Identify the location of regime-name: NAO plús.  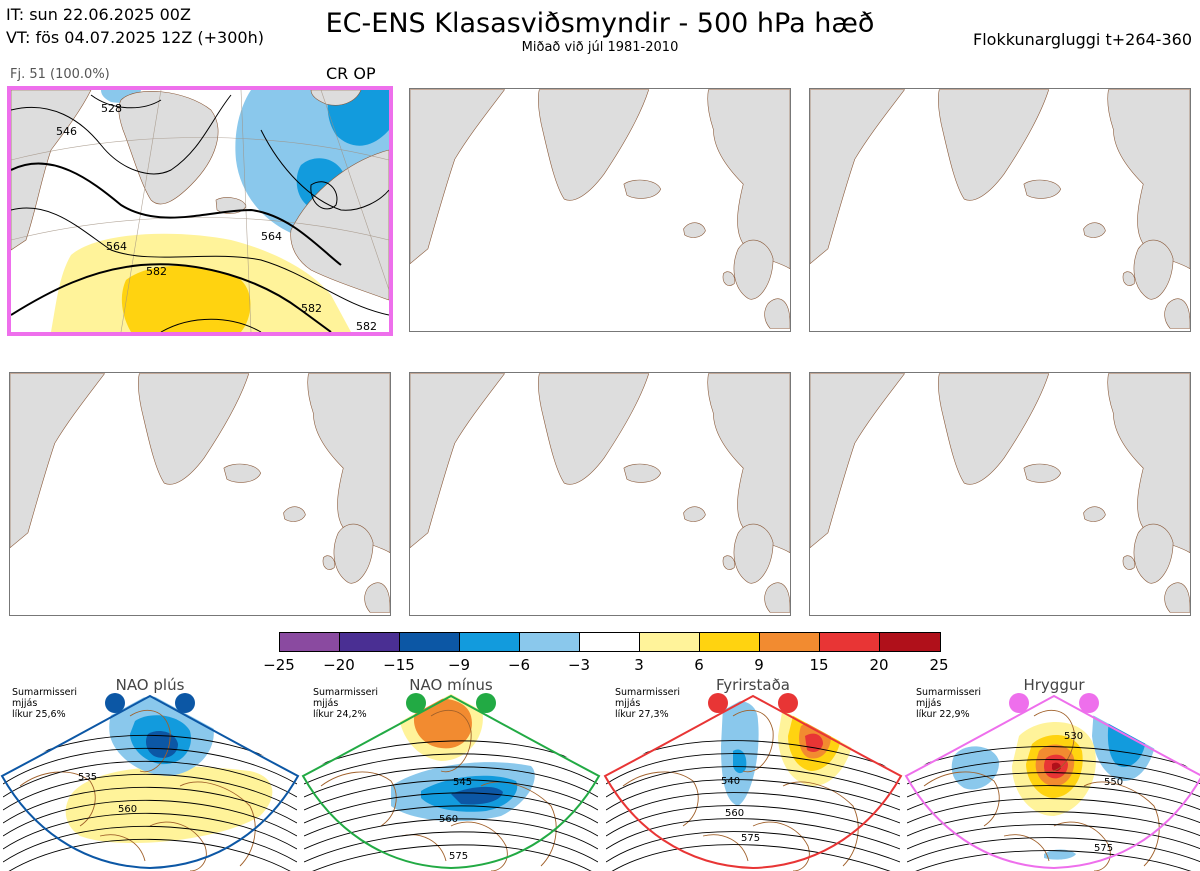
(150, 685).